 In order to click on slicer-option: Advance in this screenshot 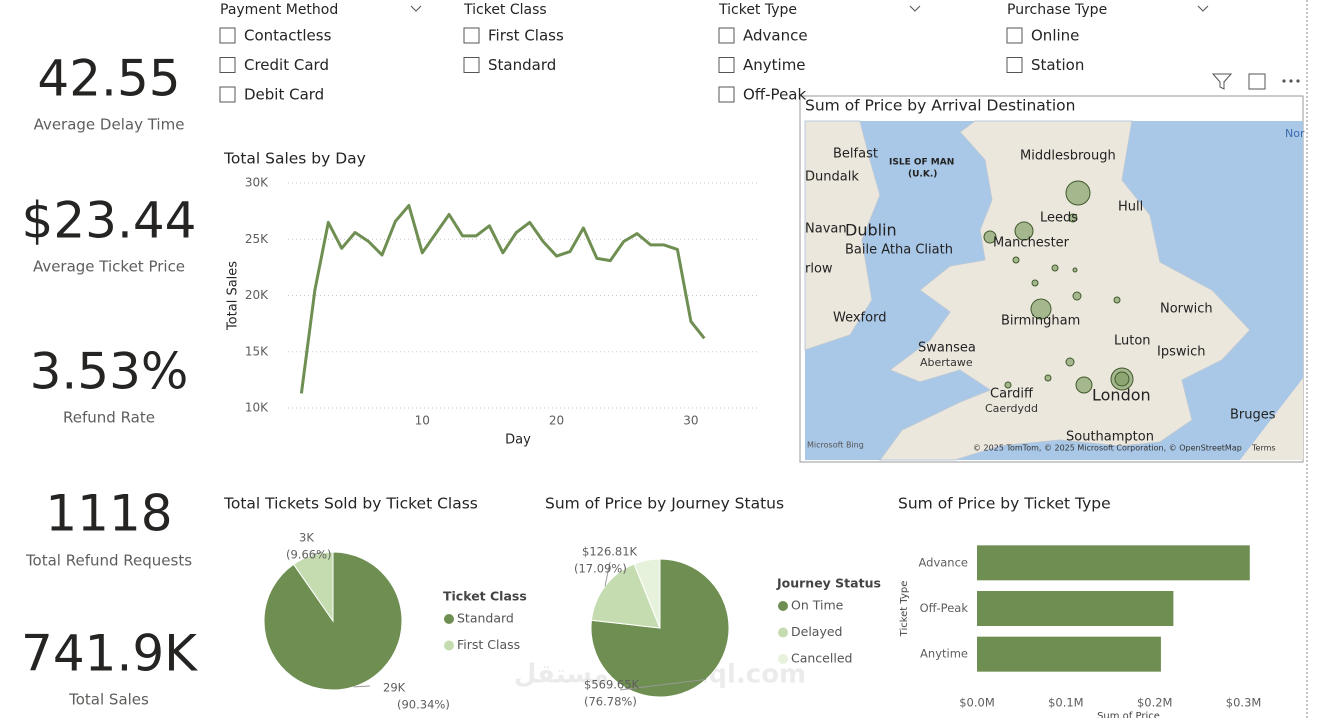, I will do `click(775, 36)`.